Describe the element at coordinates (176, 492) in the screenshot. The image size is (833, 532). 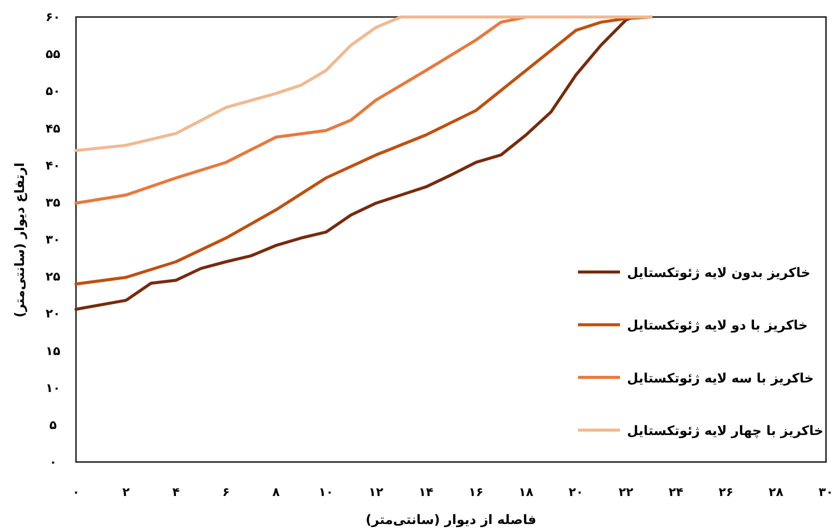
I see `x-tick-label: ۴` at that location.